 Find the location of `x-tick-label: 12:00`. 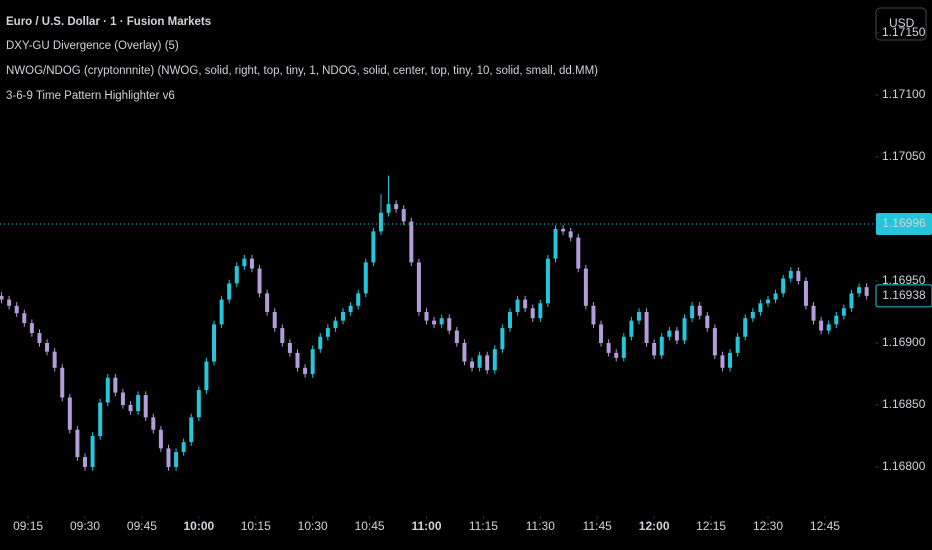

x-tick-label: 12:00 is located at coordinates (654, 526).